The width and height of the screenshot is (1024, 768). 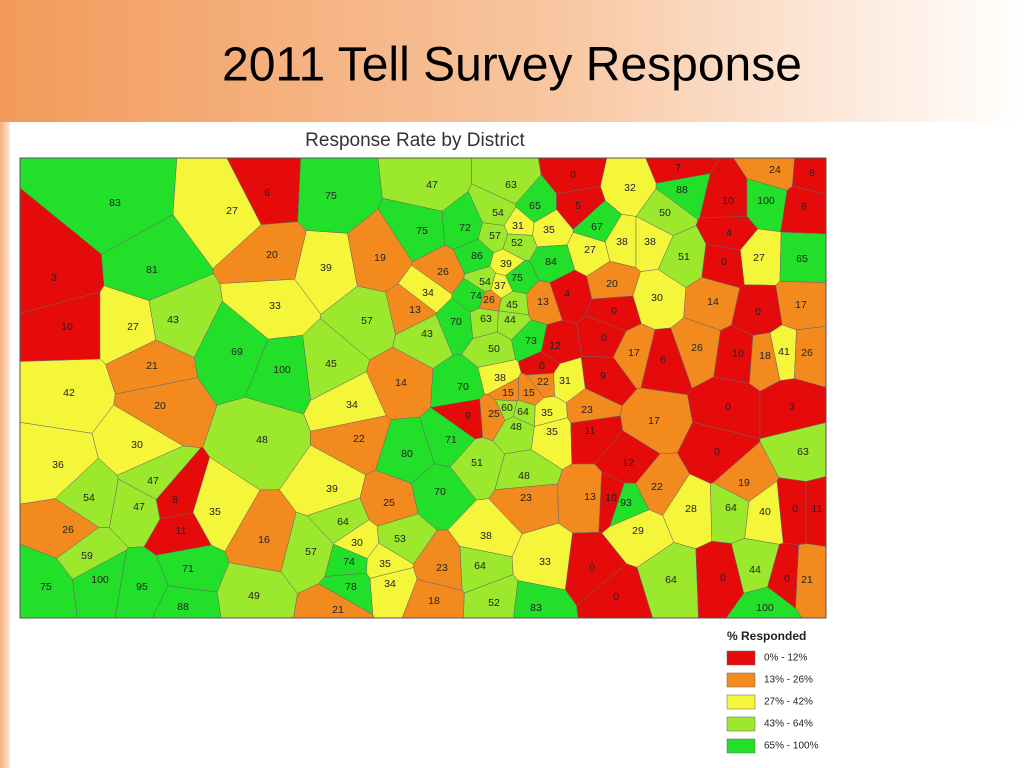 I want to click on district-label: 52, so click(x=494, y=603).